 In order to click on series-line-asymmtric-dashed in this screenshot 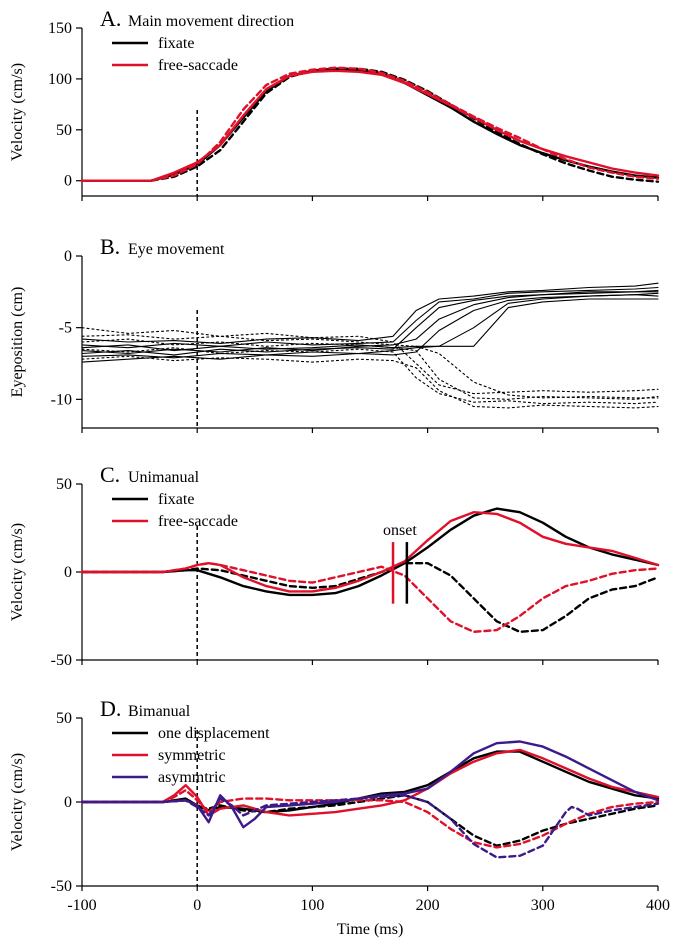, I will do `click(370, 826)`.